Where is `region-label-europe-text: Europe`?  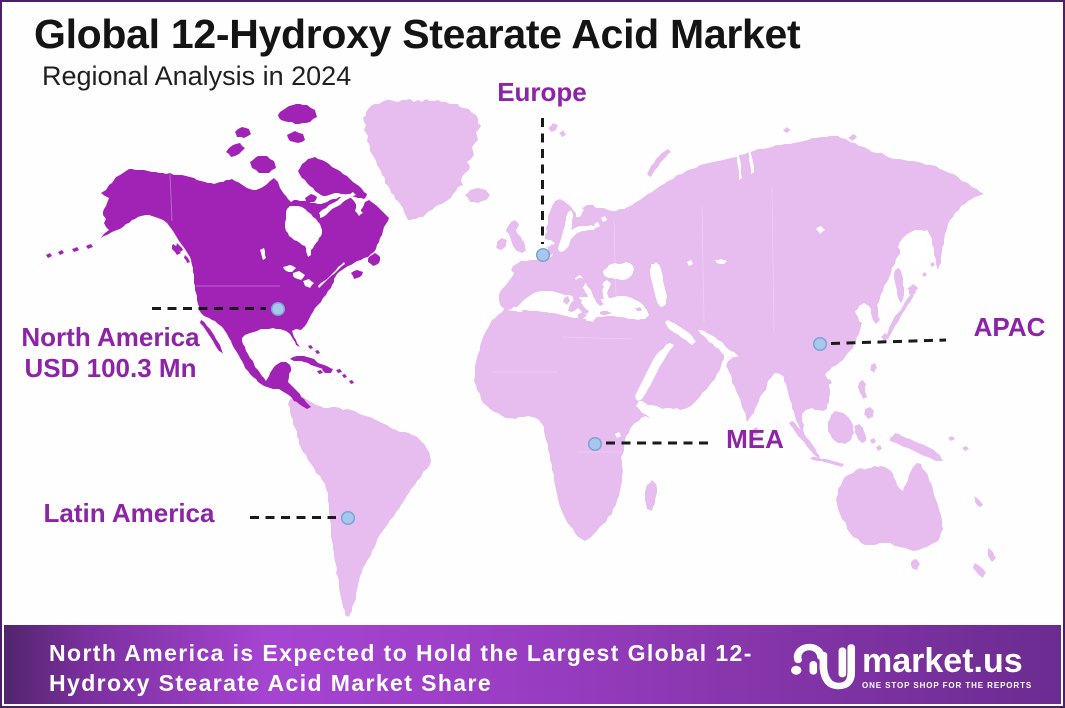
region-label-europe-text: Europe is located at coordinates (542, 92).